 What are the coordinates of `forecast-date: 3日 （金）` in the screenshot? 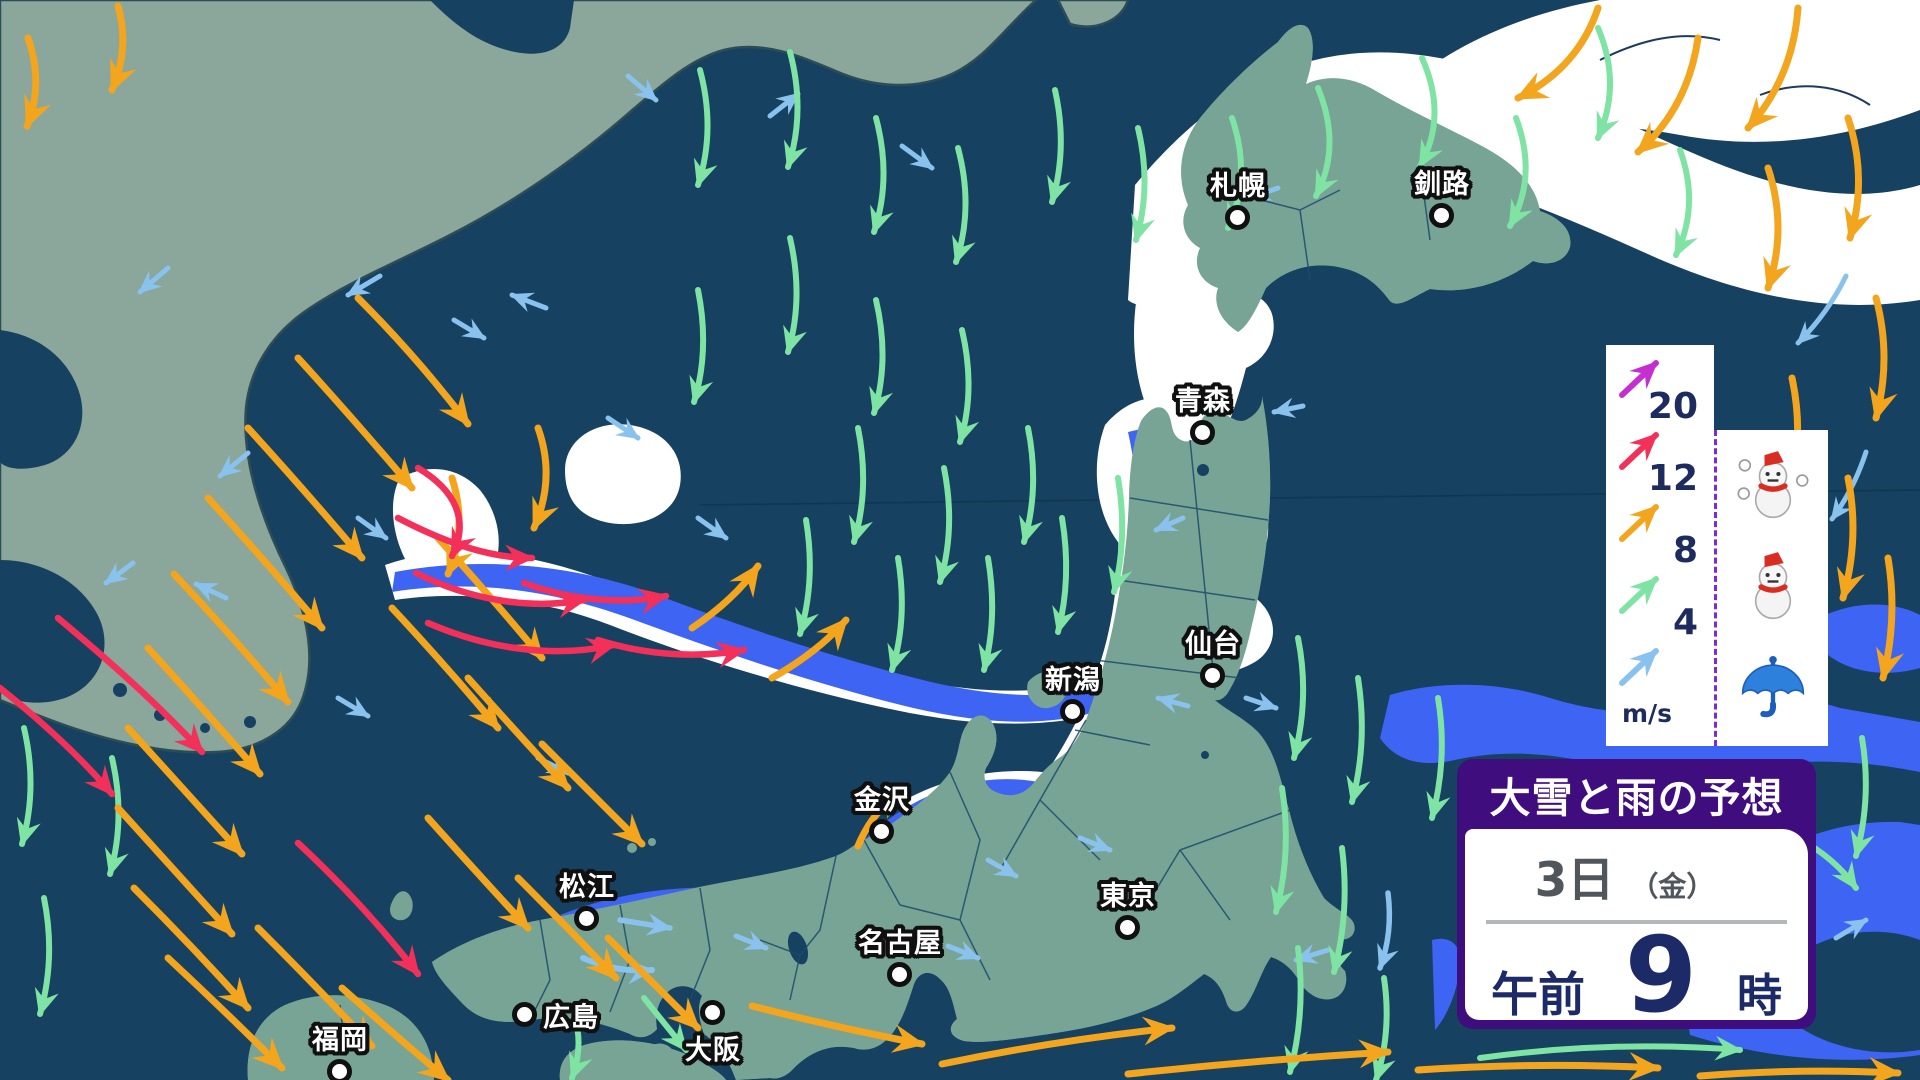 It's located at (1630, 875).